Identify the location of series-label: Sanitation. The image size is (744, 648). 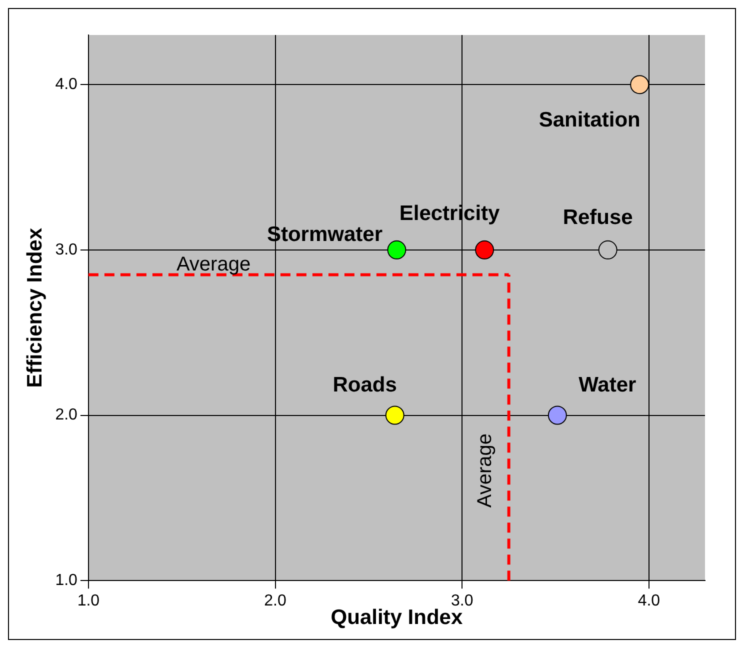
(589, 120).